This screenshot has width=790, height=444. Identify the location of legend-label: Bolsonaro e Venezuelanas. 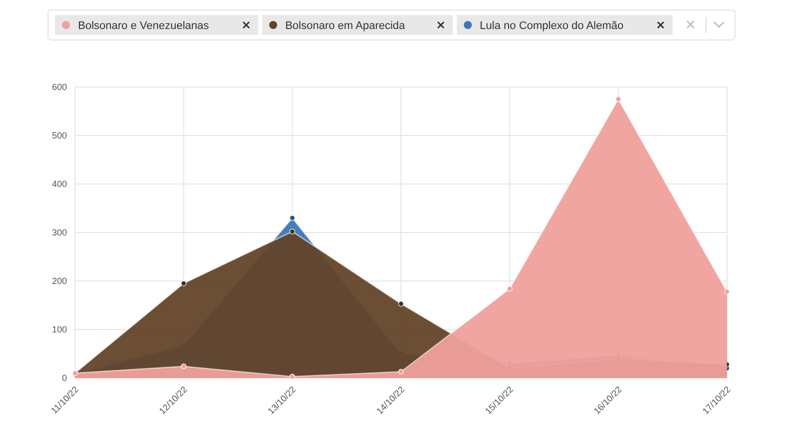
(144, 26).